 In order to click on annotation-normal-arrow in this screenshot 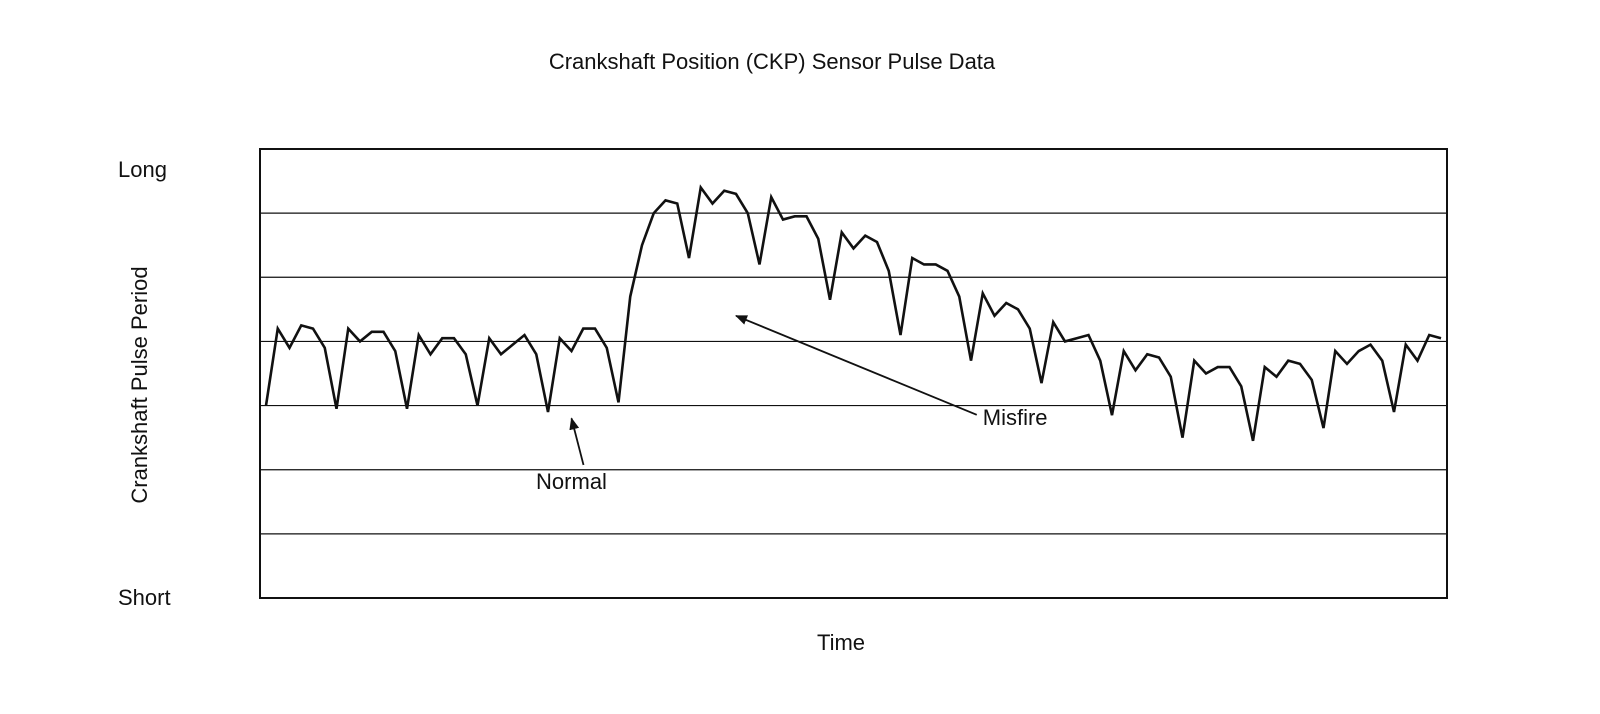, I will do `click(577, 441)`.